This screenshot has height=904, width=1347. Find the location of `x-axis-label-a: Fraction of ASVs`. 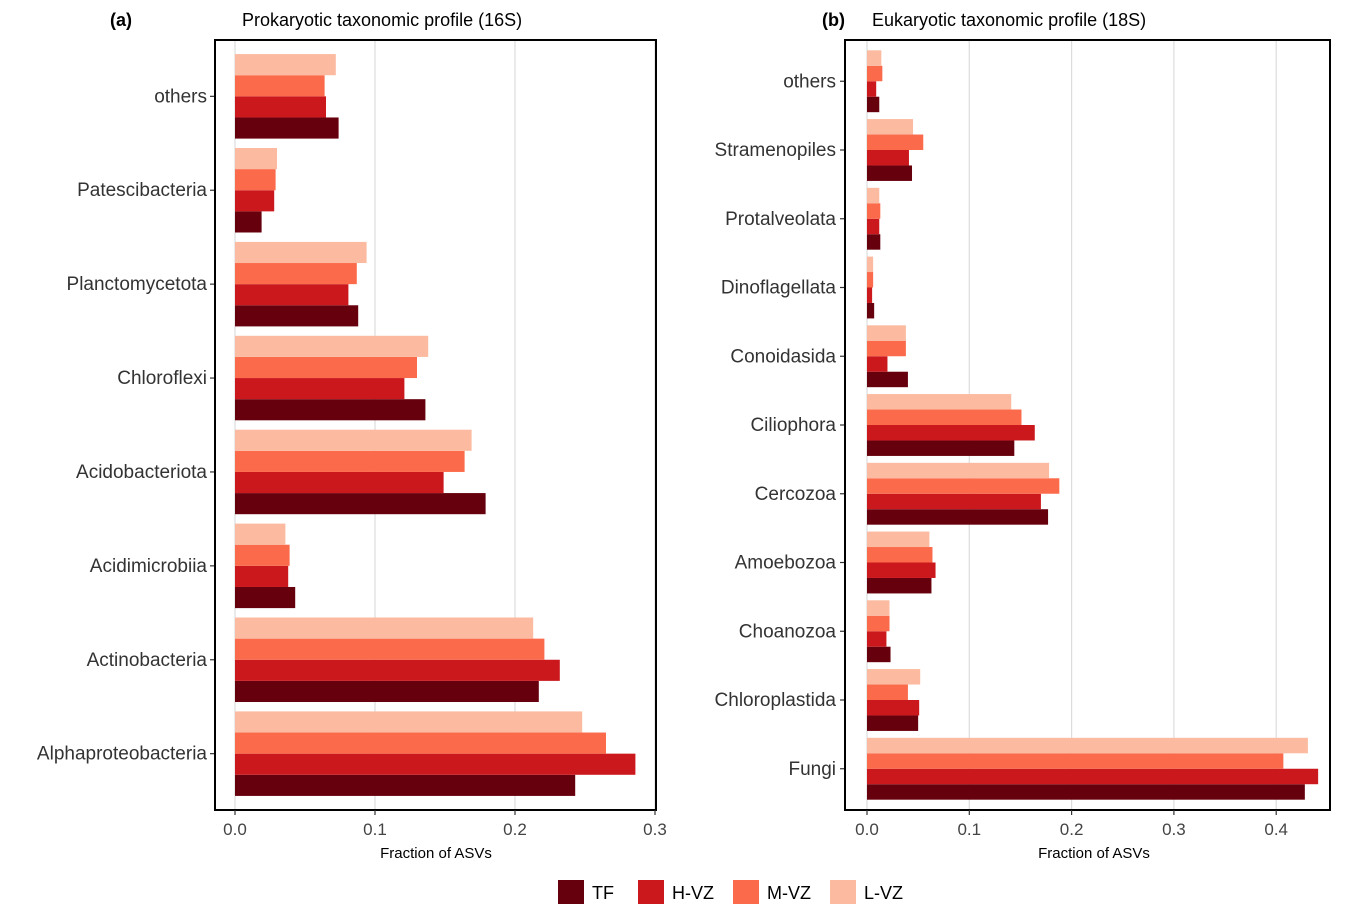

x-axis-label-a: Fraction of ASVs is located at coordinates (436, 853).